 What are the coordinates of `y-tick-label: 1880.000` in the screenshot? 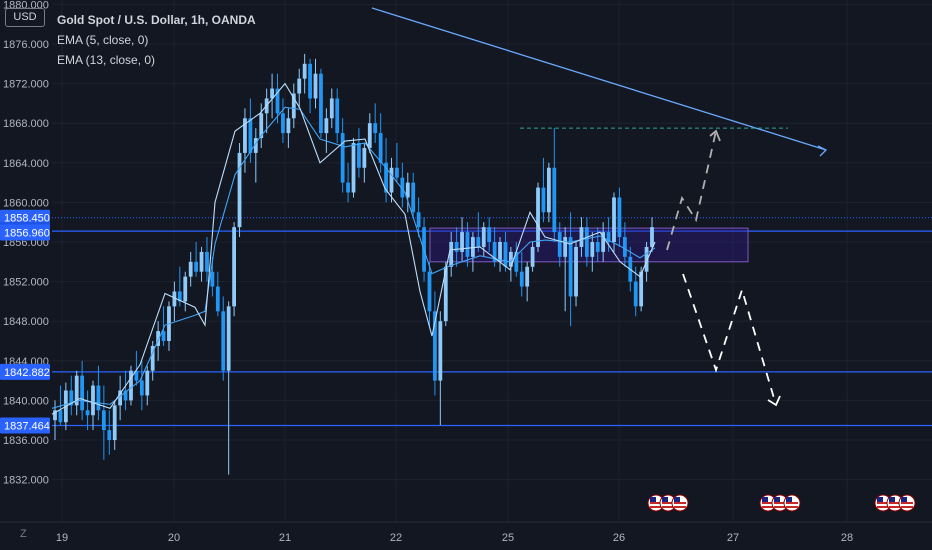 It's located at (26, 5).